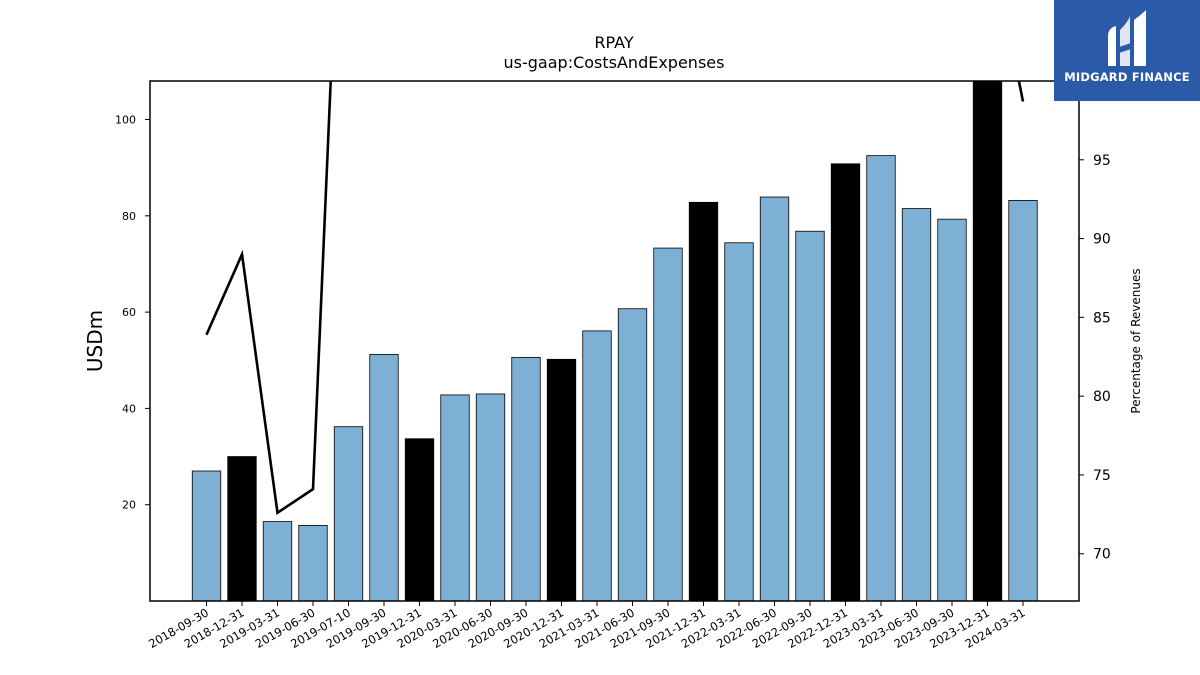  What do you see at coordinates (129, 312) in the screenshot?
I see `y-tick-label: 60` at bounding box center [129, 312].